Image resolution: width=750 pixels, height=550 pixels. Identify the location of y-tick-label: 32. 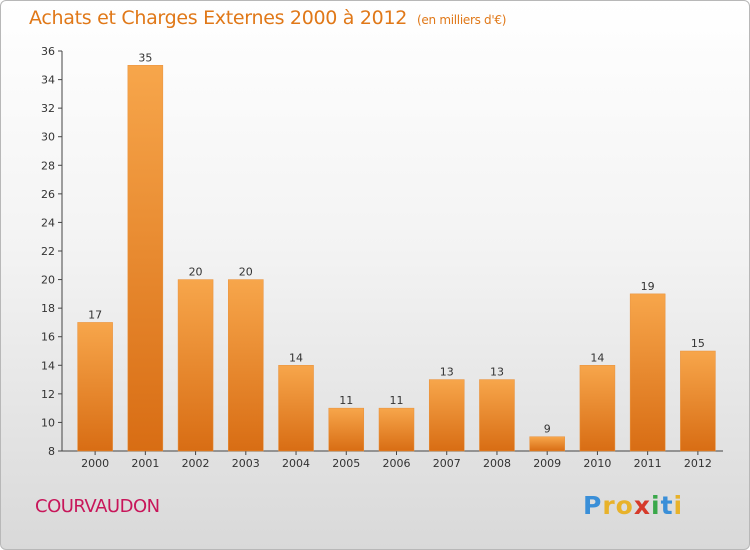
(48, 108).